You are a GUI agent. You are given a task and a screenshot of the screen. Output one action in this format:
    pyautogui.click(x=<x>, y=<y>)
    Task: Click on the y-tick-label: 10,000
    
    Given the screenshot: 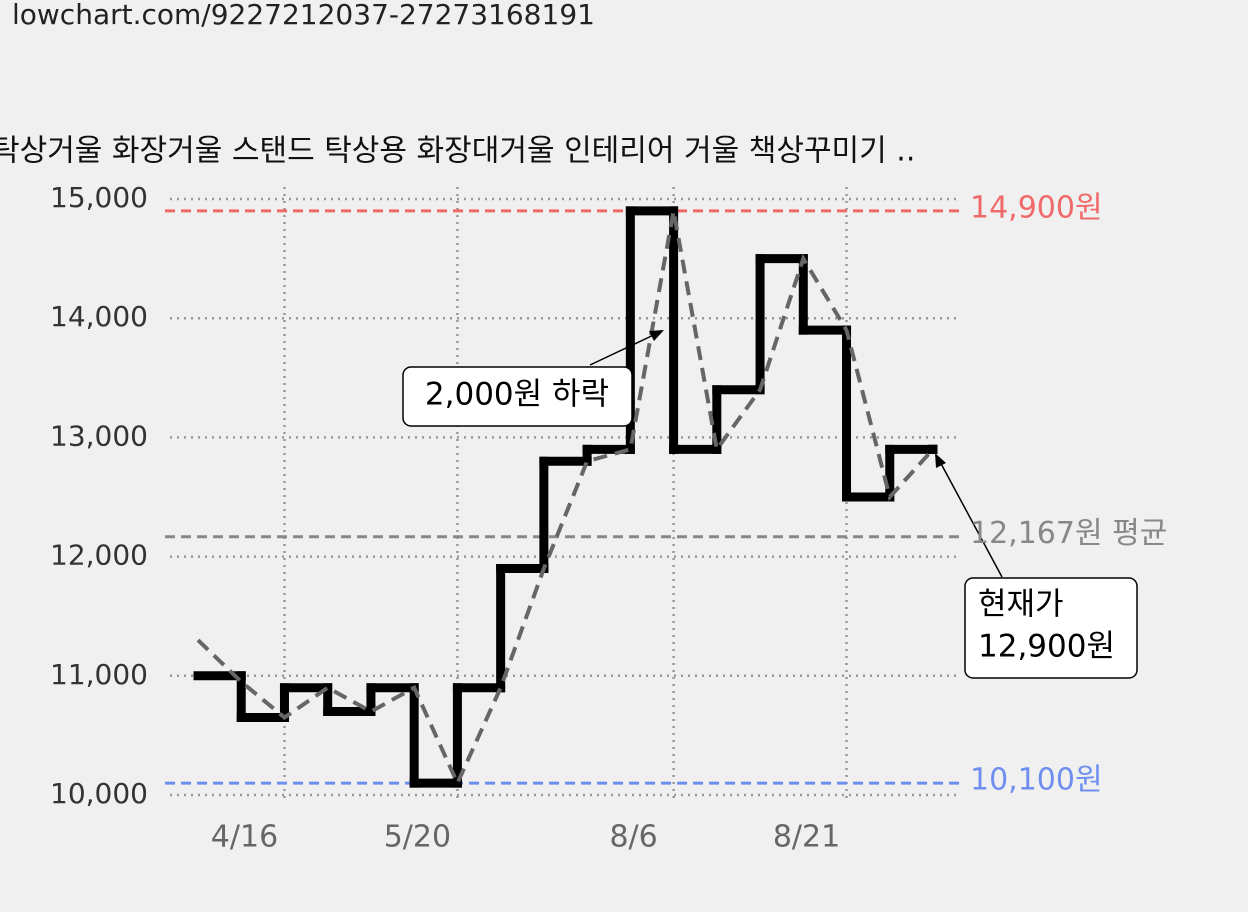 What is the action you would take?
    pyautogui.click(x=99, y=793)
    